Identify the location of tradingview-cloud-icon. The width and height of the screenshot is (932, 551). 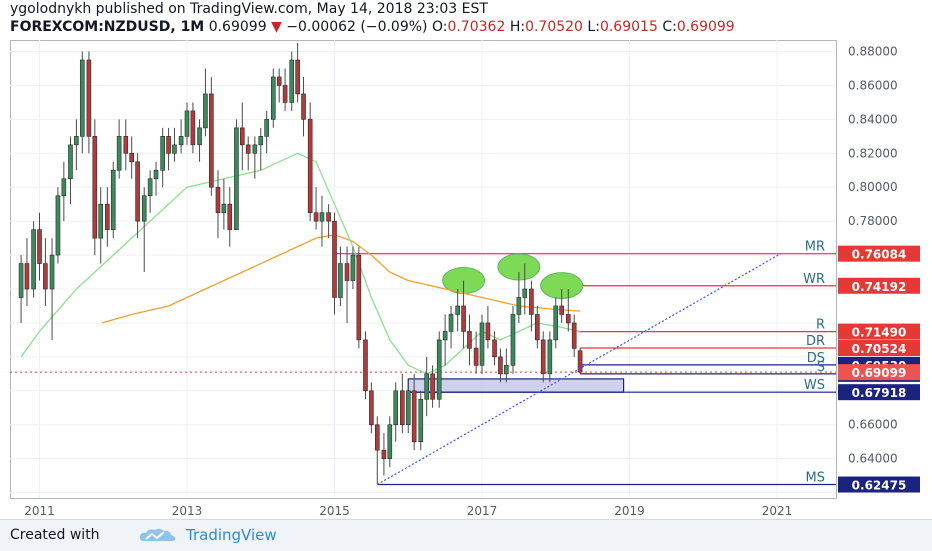
(158, 535).